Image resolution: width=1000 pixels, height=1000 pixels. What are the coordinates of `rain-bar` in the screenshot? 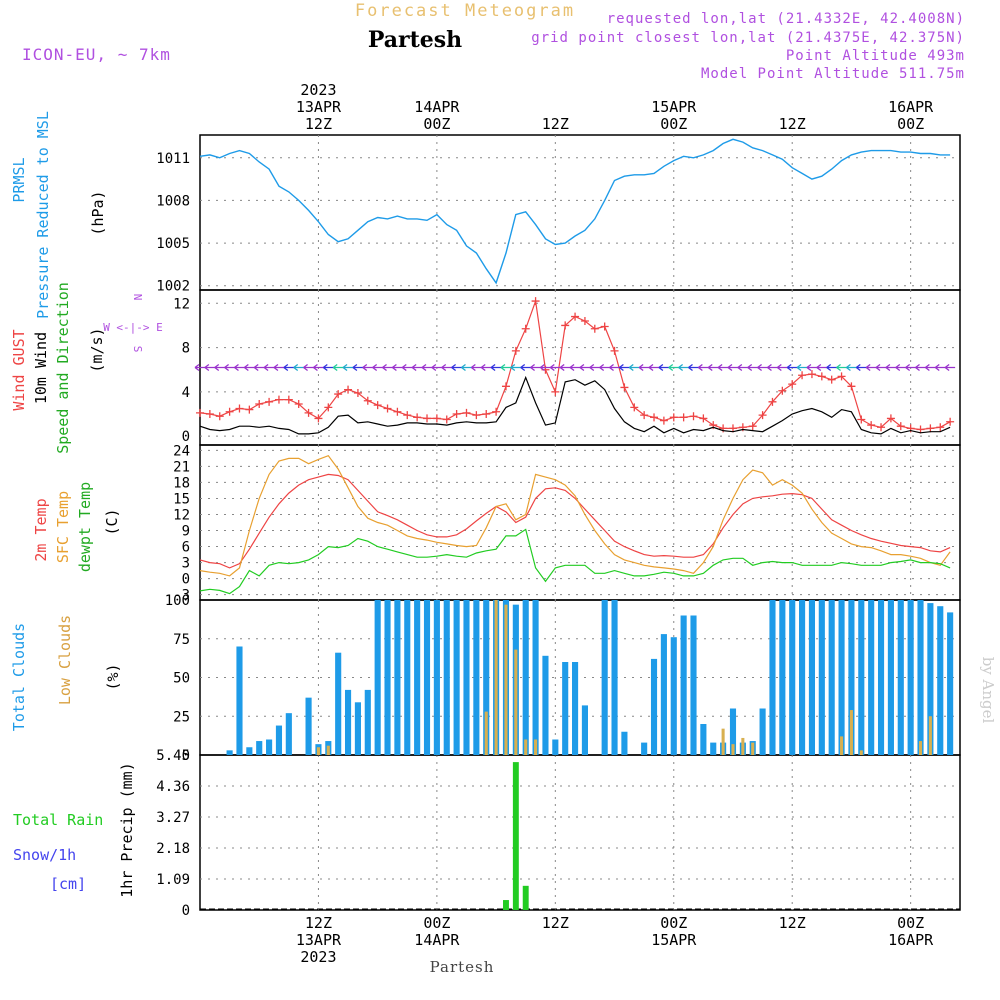 It's located at (515, 836).